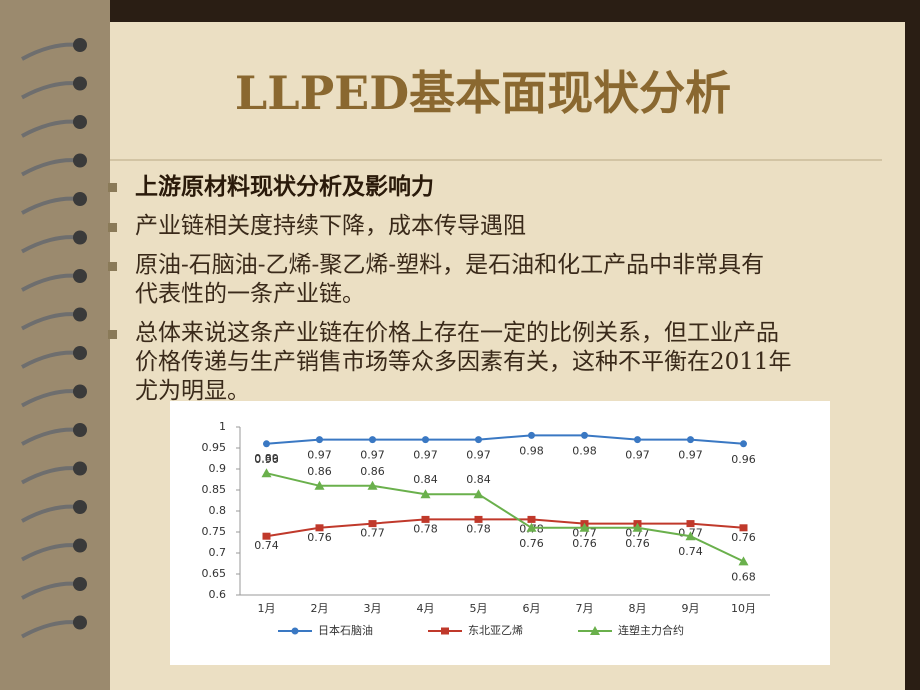 The height and width of the screenshot is (690, 920). I want to click on y-tick-label: 0.95, so click(214, 447).